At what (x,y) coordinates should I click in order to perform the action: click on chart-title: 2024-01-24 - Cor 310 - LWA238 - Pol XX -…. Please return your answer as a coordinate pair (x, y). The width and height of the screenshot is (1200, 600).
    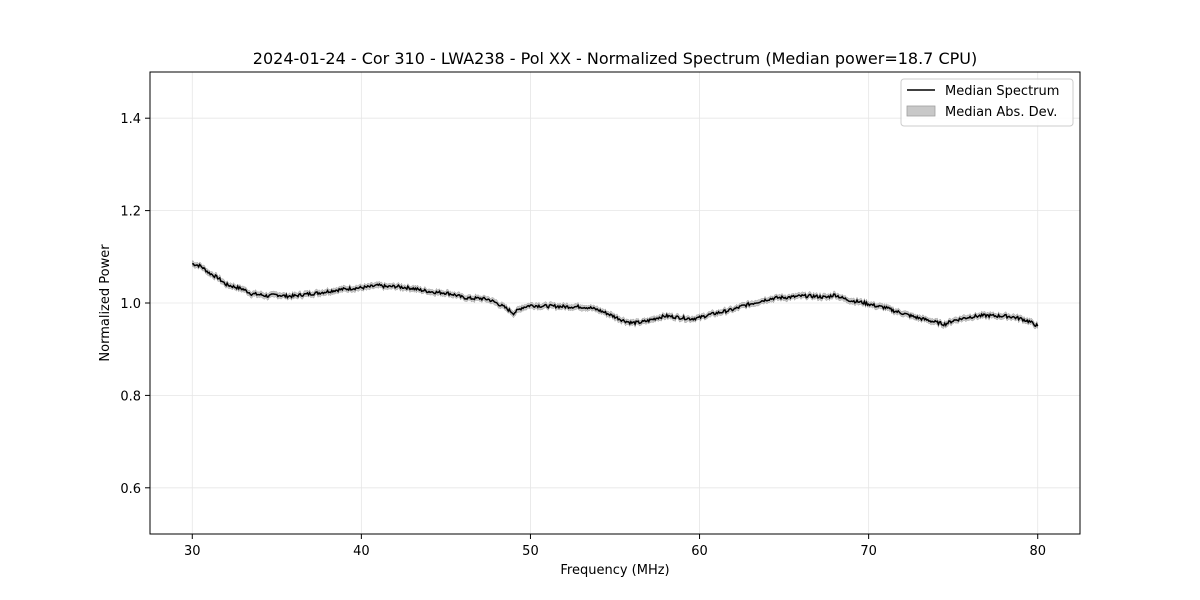
    Looking at the image, I should click on (615, 58).